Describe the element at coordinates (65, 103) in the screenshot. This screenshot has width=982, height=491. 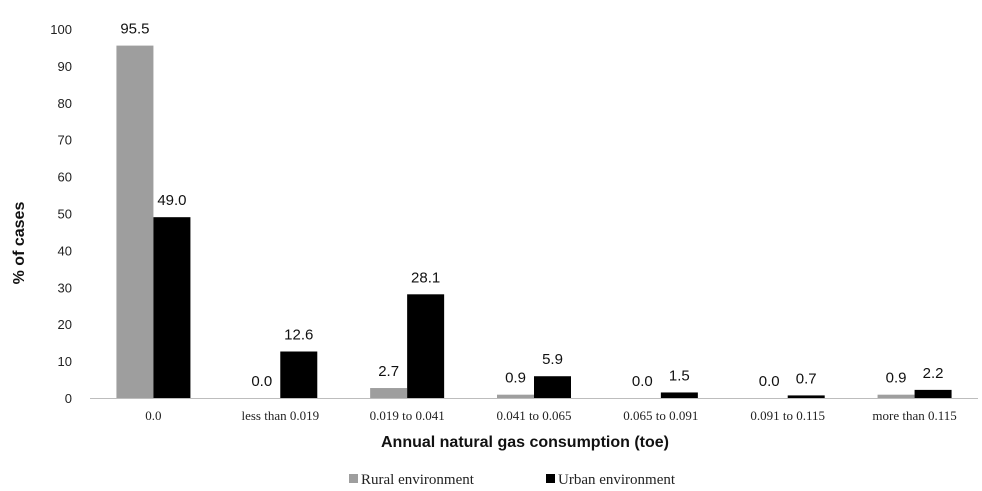
I see `y-tick-label: 80` at that location.